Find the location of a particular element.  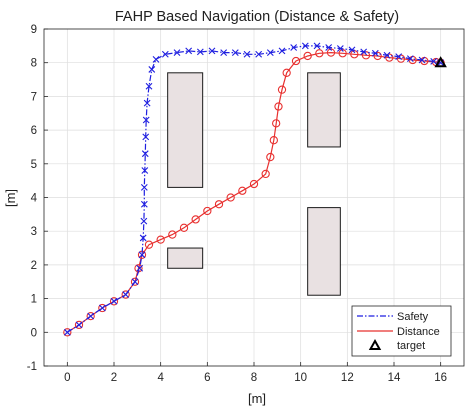

y-tick-label: 5 is located at coordinates (34, 165).